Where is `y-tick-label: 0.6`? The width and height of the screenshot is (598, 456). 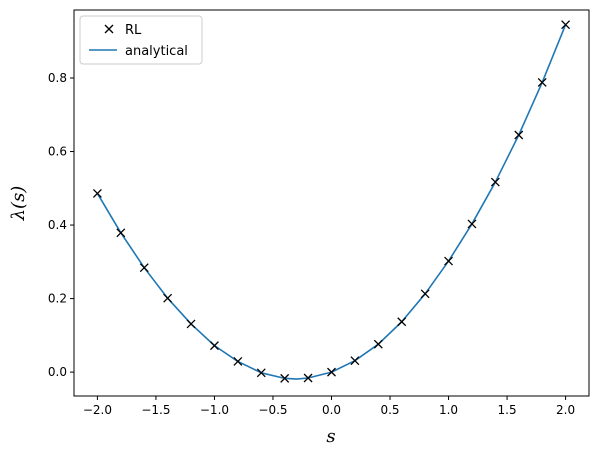 y-tick-label: 0.6 is located at coordinates (57, 152).